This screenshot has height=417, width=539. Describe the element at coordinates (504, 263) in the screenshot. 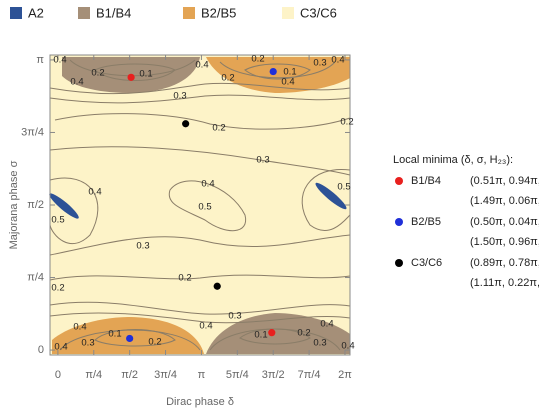

I see `minimum-label: (0.89π, 0.78π, 0.18)` at that location.